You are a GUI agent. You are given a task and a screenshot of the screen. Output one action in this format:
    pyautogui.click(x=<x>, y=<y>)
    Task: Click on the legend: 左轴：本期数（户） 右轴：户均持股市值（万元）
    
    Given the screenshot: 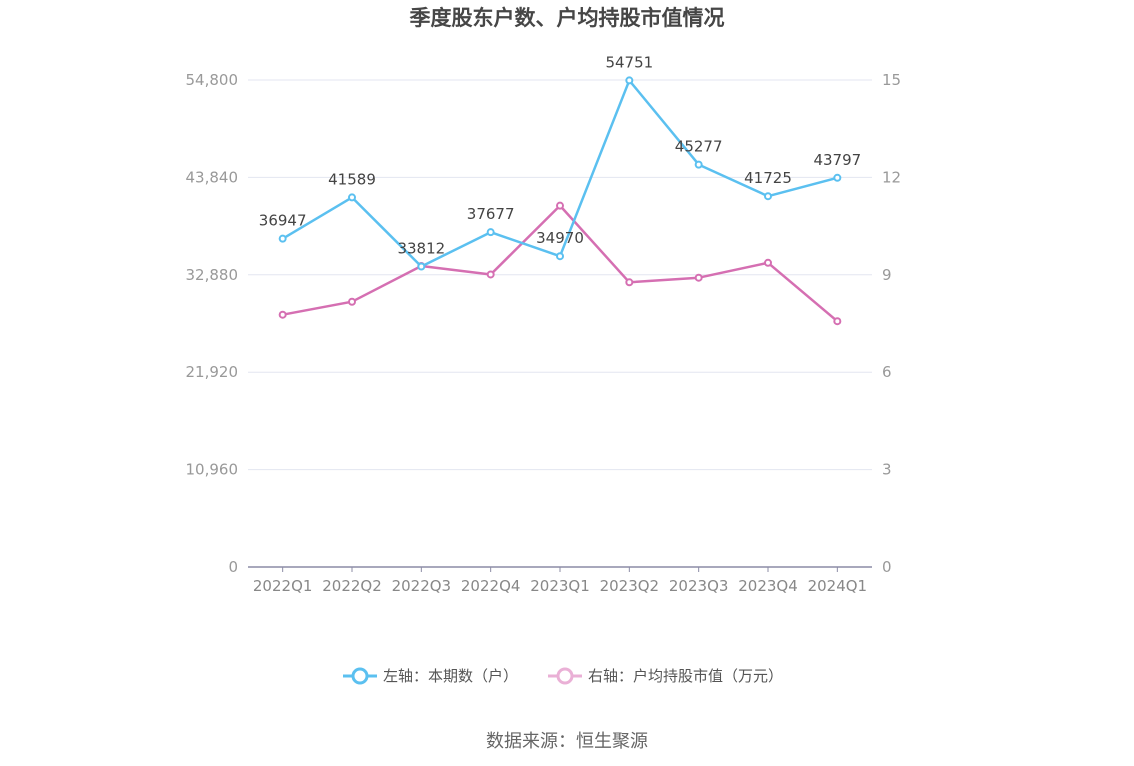 What is the action you would take?
    pyautogui.click(x=563, y=676)
    